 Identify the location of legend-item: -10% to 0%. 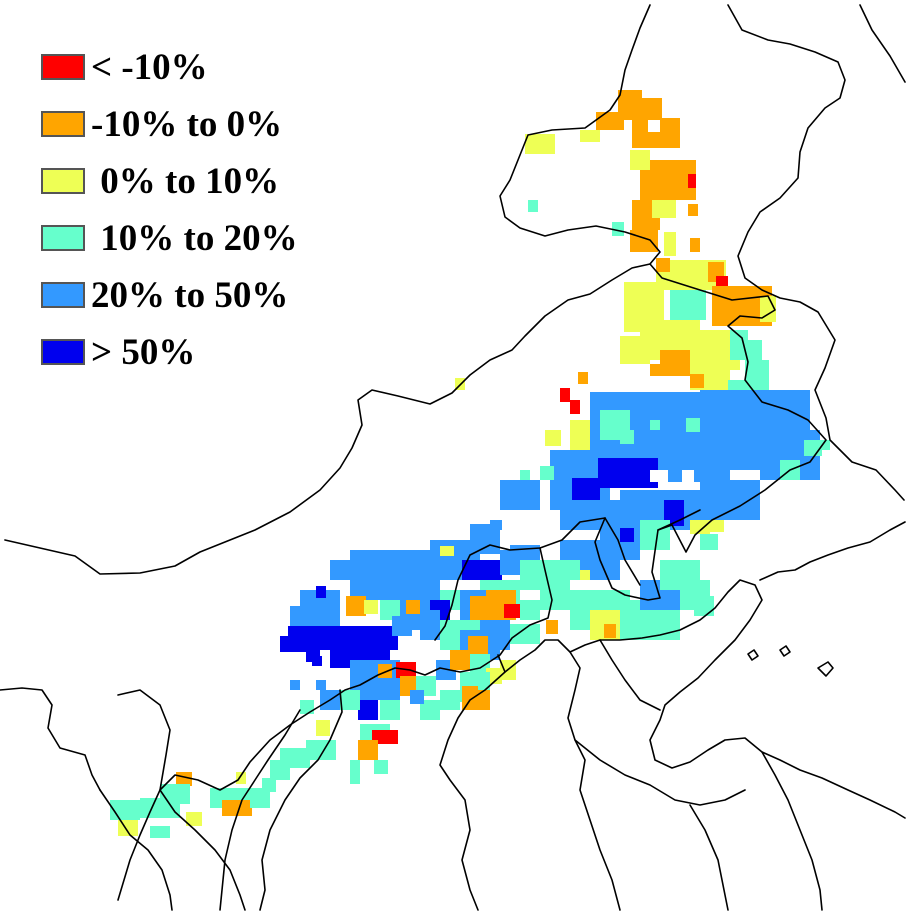
(161, 124).